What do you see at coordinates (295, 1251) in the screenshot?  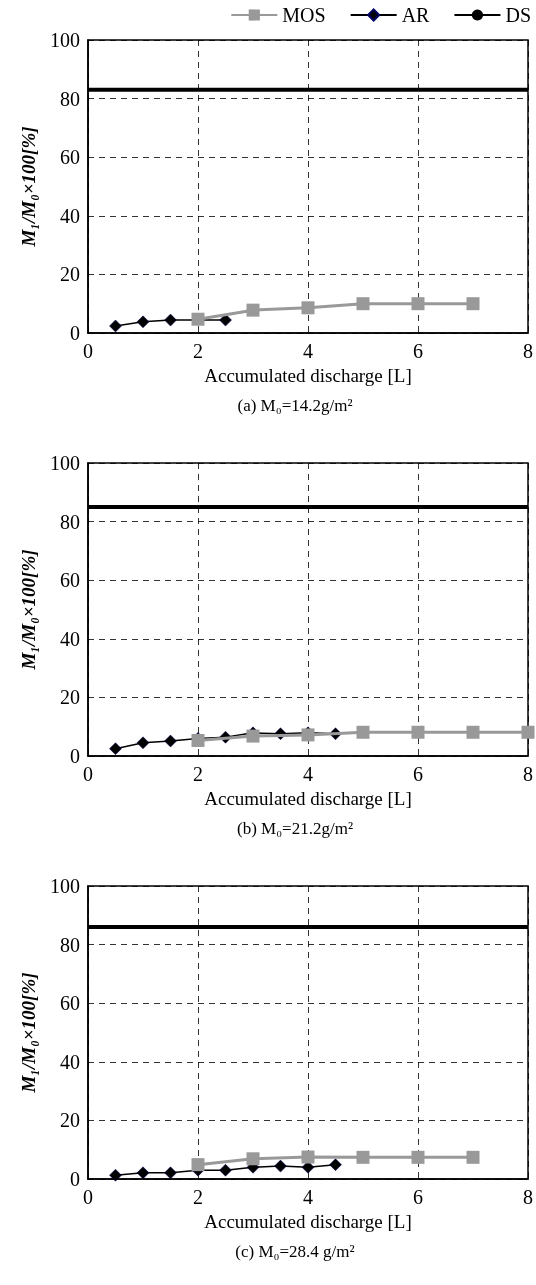 I see `text: (c) M₀=28.4 g/m²` at bounding box center [295, 1251].